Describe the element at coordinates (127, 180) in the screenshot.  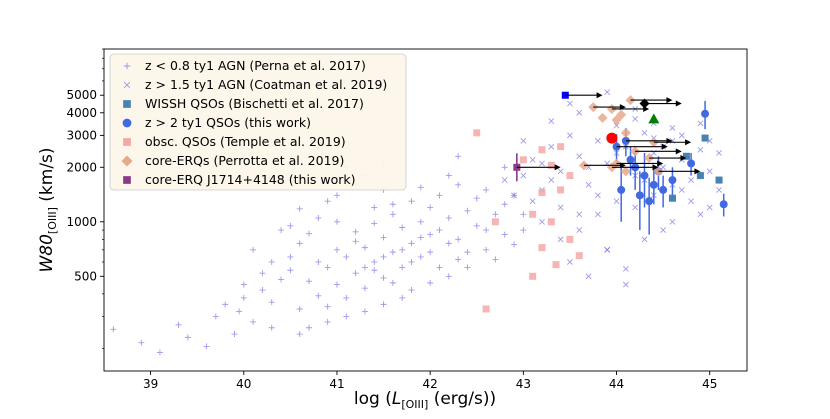
I see `legend-marker-erq_this_work` at that location.